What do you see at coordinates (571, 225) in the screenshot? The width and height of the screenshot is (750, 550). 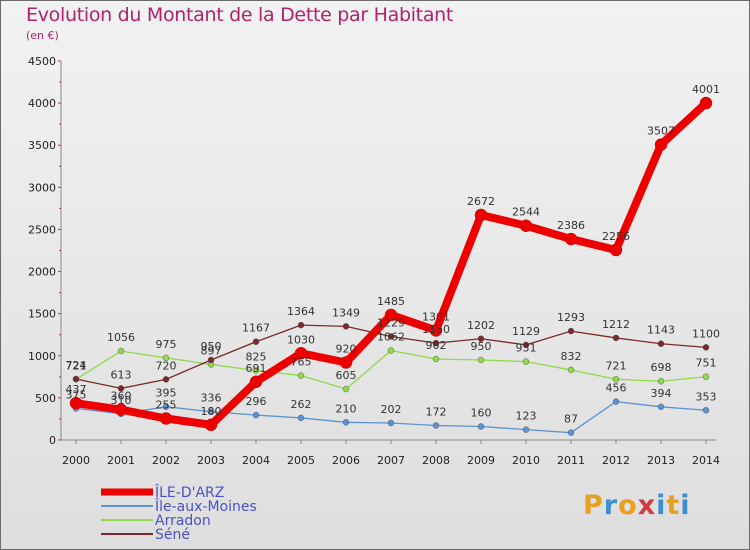 I see `data-label: 2386` at bounding box center [571, 225].